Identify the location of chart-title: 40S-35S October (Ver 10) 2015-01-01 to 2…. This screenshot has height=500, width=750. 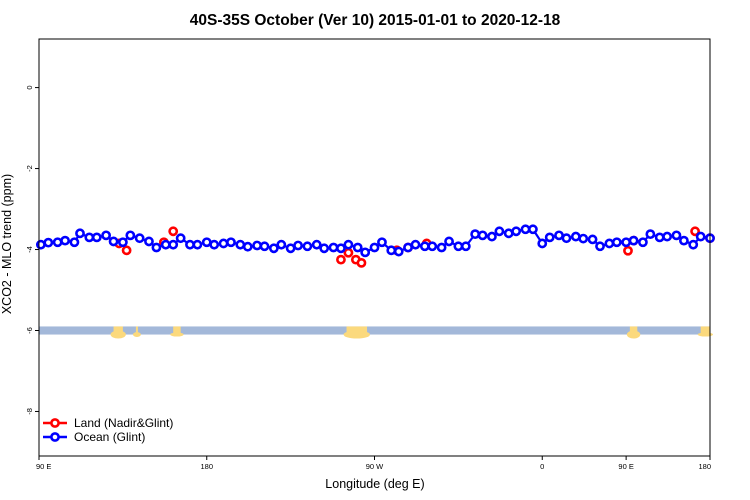
(375, 20).